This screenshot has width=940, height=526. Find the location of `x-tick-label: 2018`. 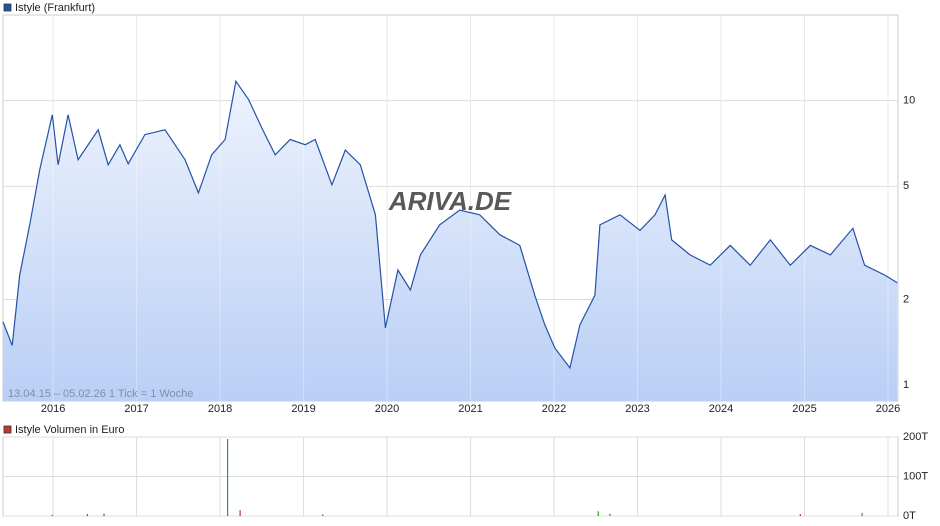

x-tick-label: 2018 is located at coordinates (220, 409).